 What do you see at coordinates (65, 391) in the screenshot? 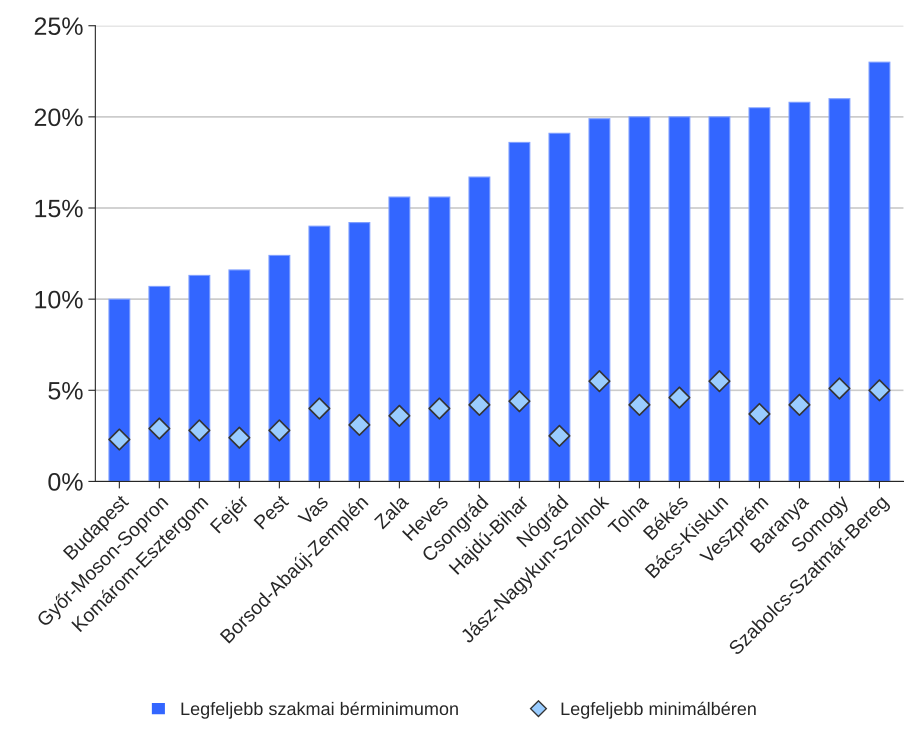
I see `y-tick-label: 5%` at bounding box center [65, 391].